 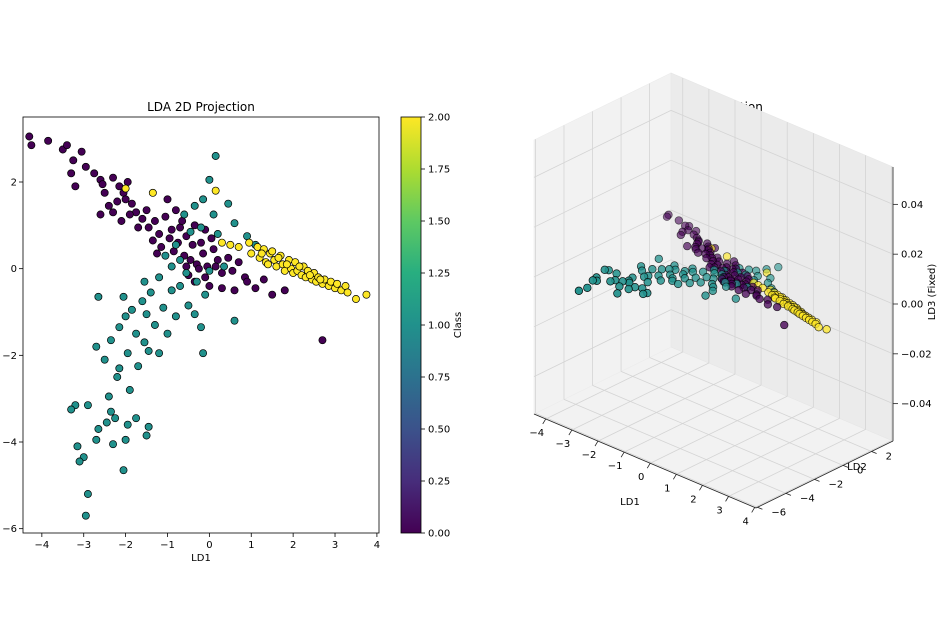 What do you see at coordinates (916, 404) in the screenshot?
I see `z3d-tick-label: −0.04` at bounding box center [916, 404].